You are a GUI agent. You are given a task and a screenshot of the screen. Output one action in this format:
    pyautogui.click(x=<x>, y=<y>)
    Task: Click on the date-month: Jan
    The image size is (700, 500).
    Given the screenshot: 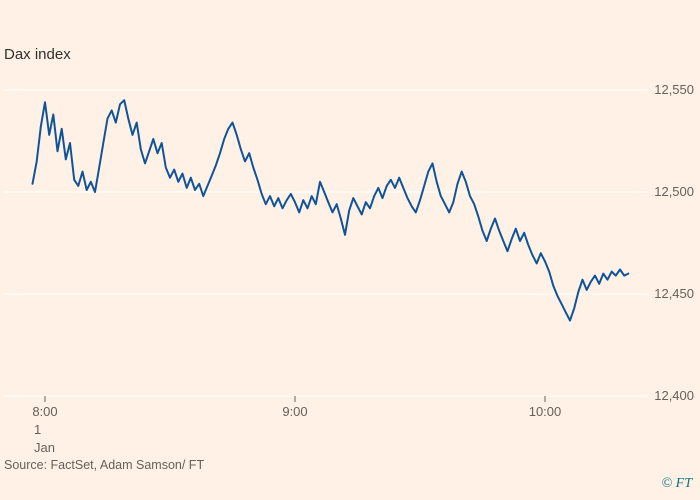 What is the action you would take?
    pyautogui.click(x=44, y=447)
    